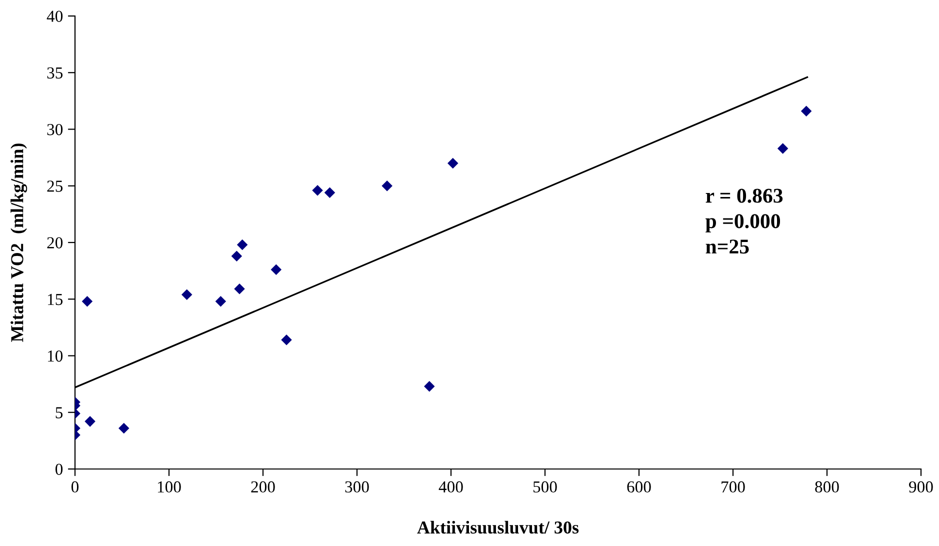 This screenshot has width=939, height=546. Describe the element at coordinates (55, 300) in the screenshot. I see `y-tick-label: 15` at that location.